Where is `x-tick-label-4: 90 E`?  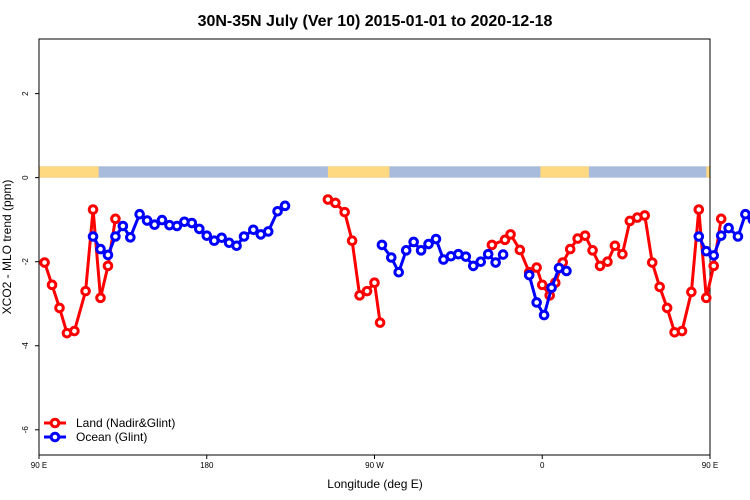
x-tick-label-4: 90 E is located at coordinates (710, 465).